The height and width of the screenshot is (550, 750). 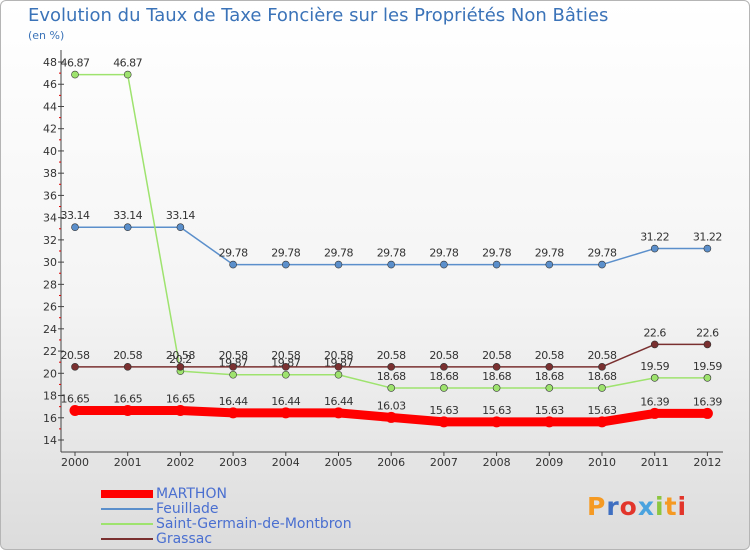 What do you see at coordinates (50, 240) in the screenshot?
I see `y-tick-label: 32` at bounding box center [50, 240].